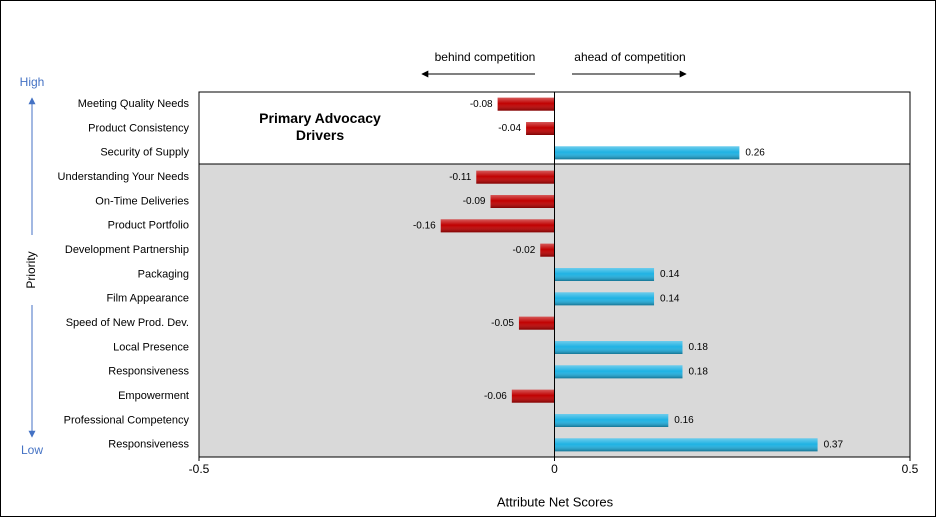  What do you see at coordinates (684, 420) in the screenshot?
I see `value-label: 0.16` at bounding box center [684, 420].